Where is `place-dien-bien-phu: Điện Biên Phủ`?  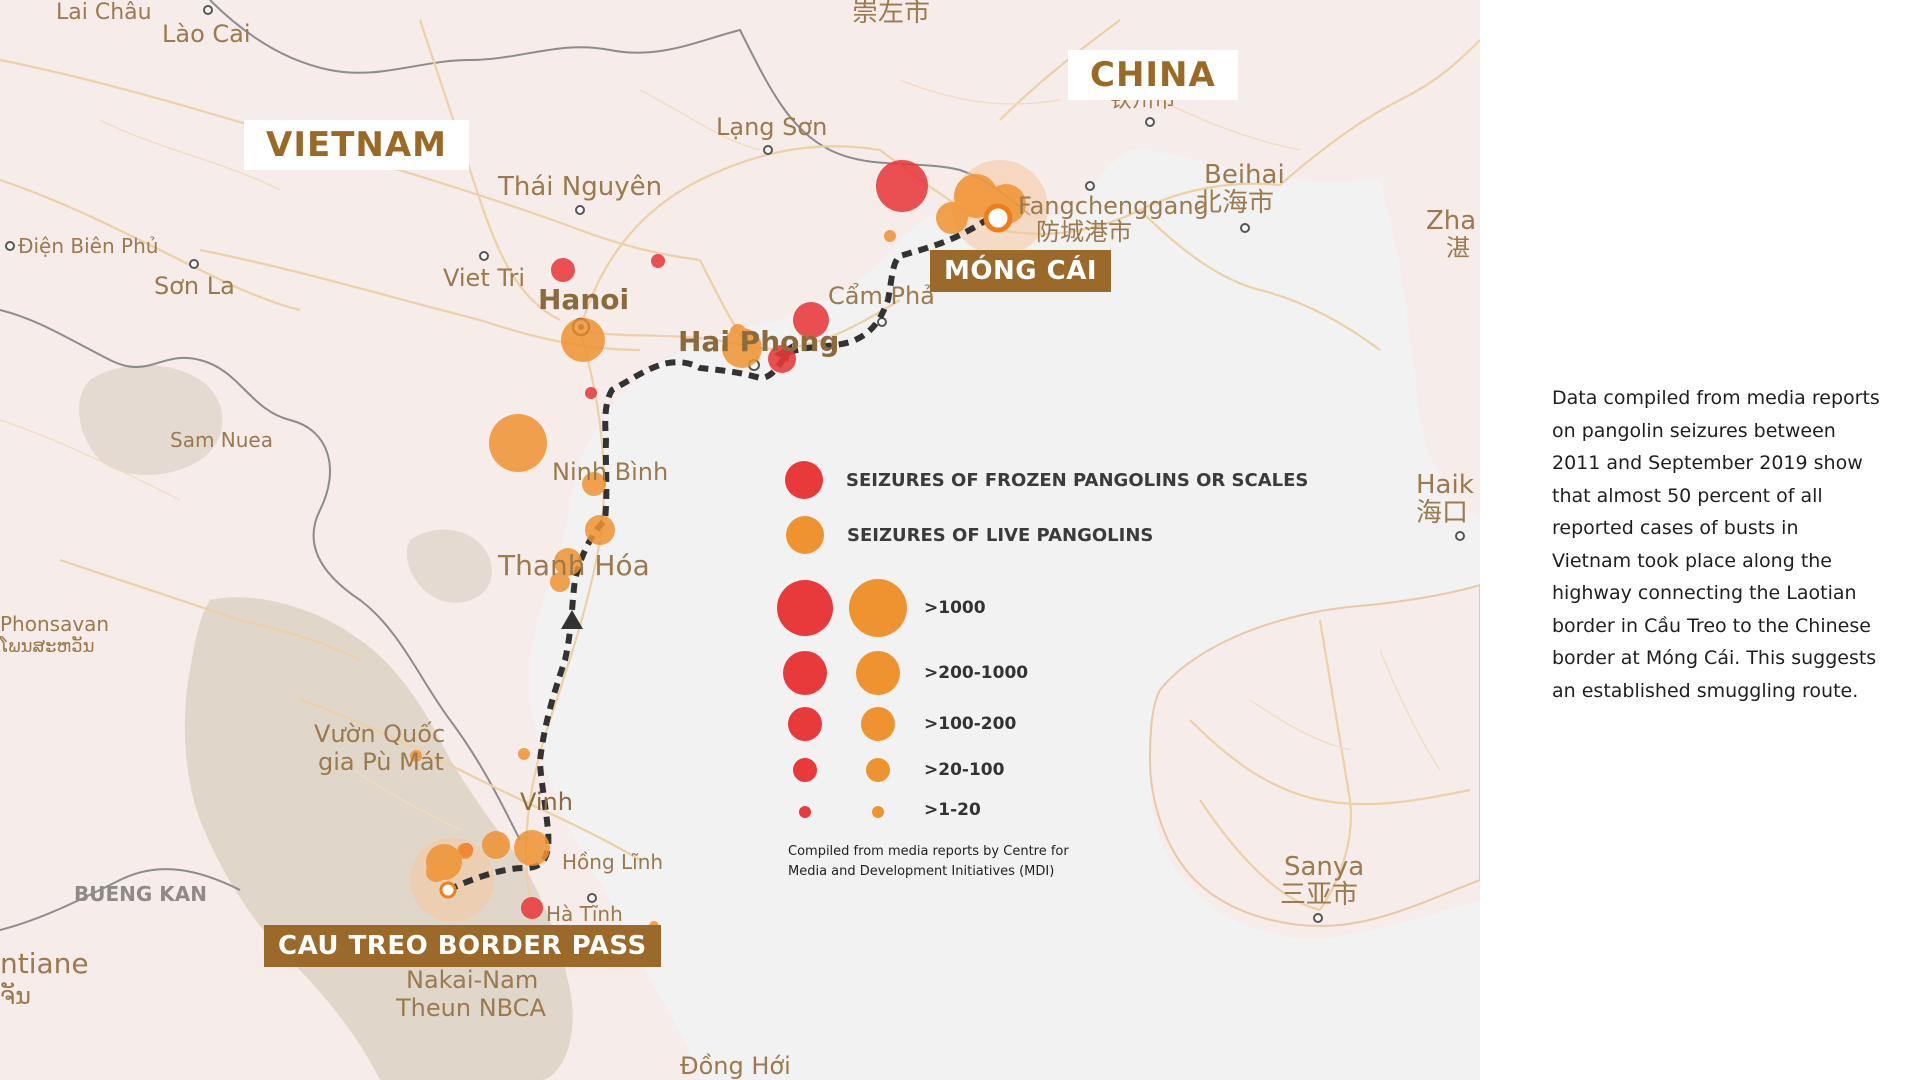
place-dien-bien-phu: Điện Biên Phủ is located at coordinates (88, 246).